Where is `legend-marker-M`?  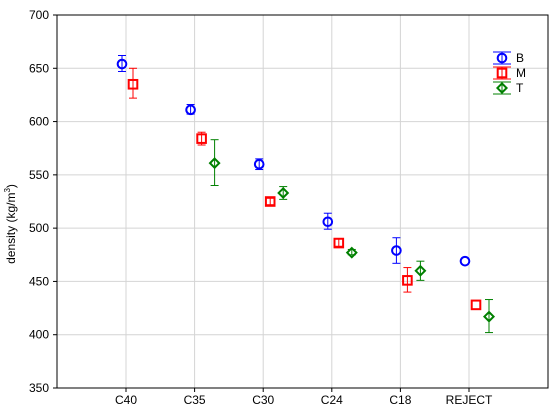 legend-marker-M is located at coordinates (502, 73).